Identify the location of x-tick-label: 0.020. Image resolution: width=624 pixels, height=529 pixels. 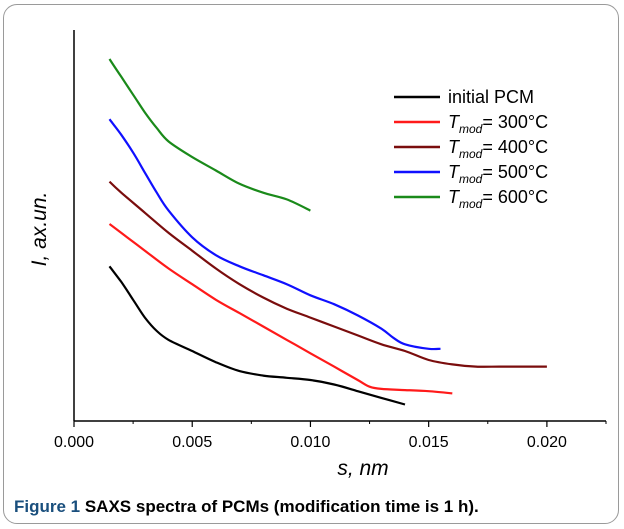
(547, 442).